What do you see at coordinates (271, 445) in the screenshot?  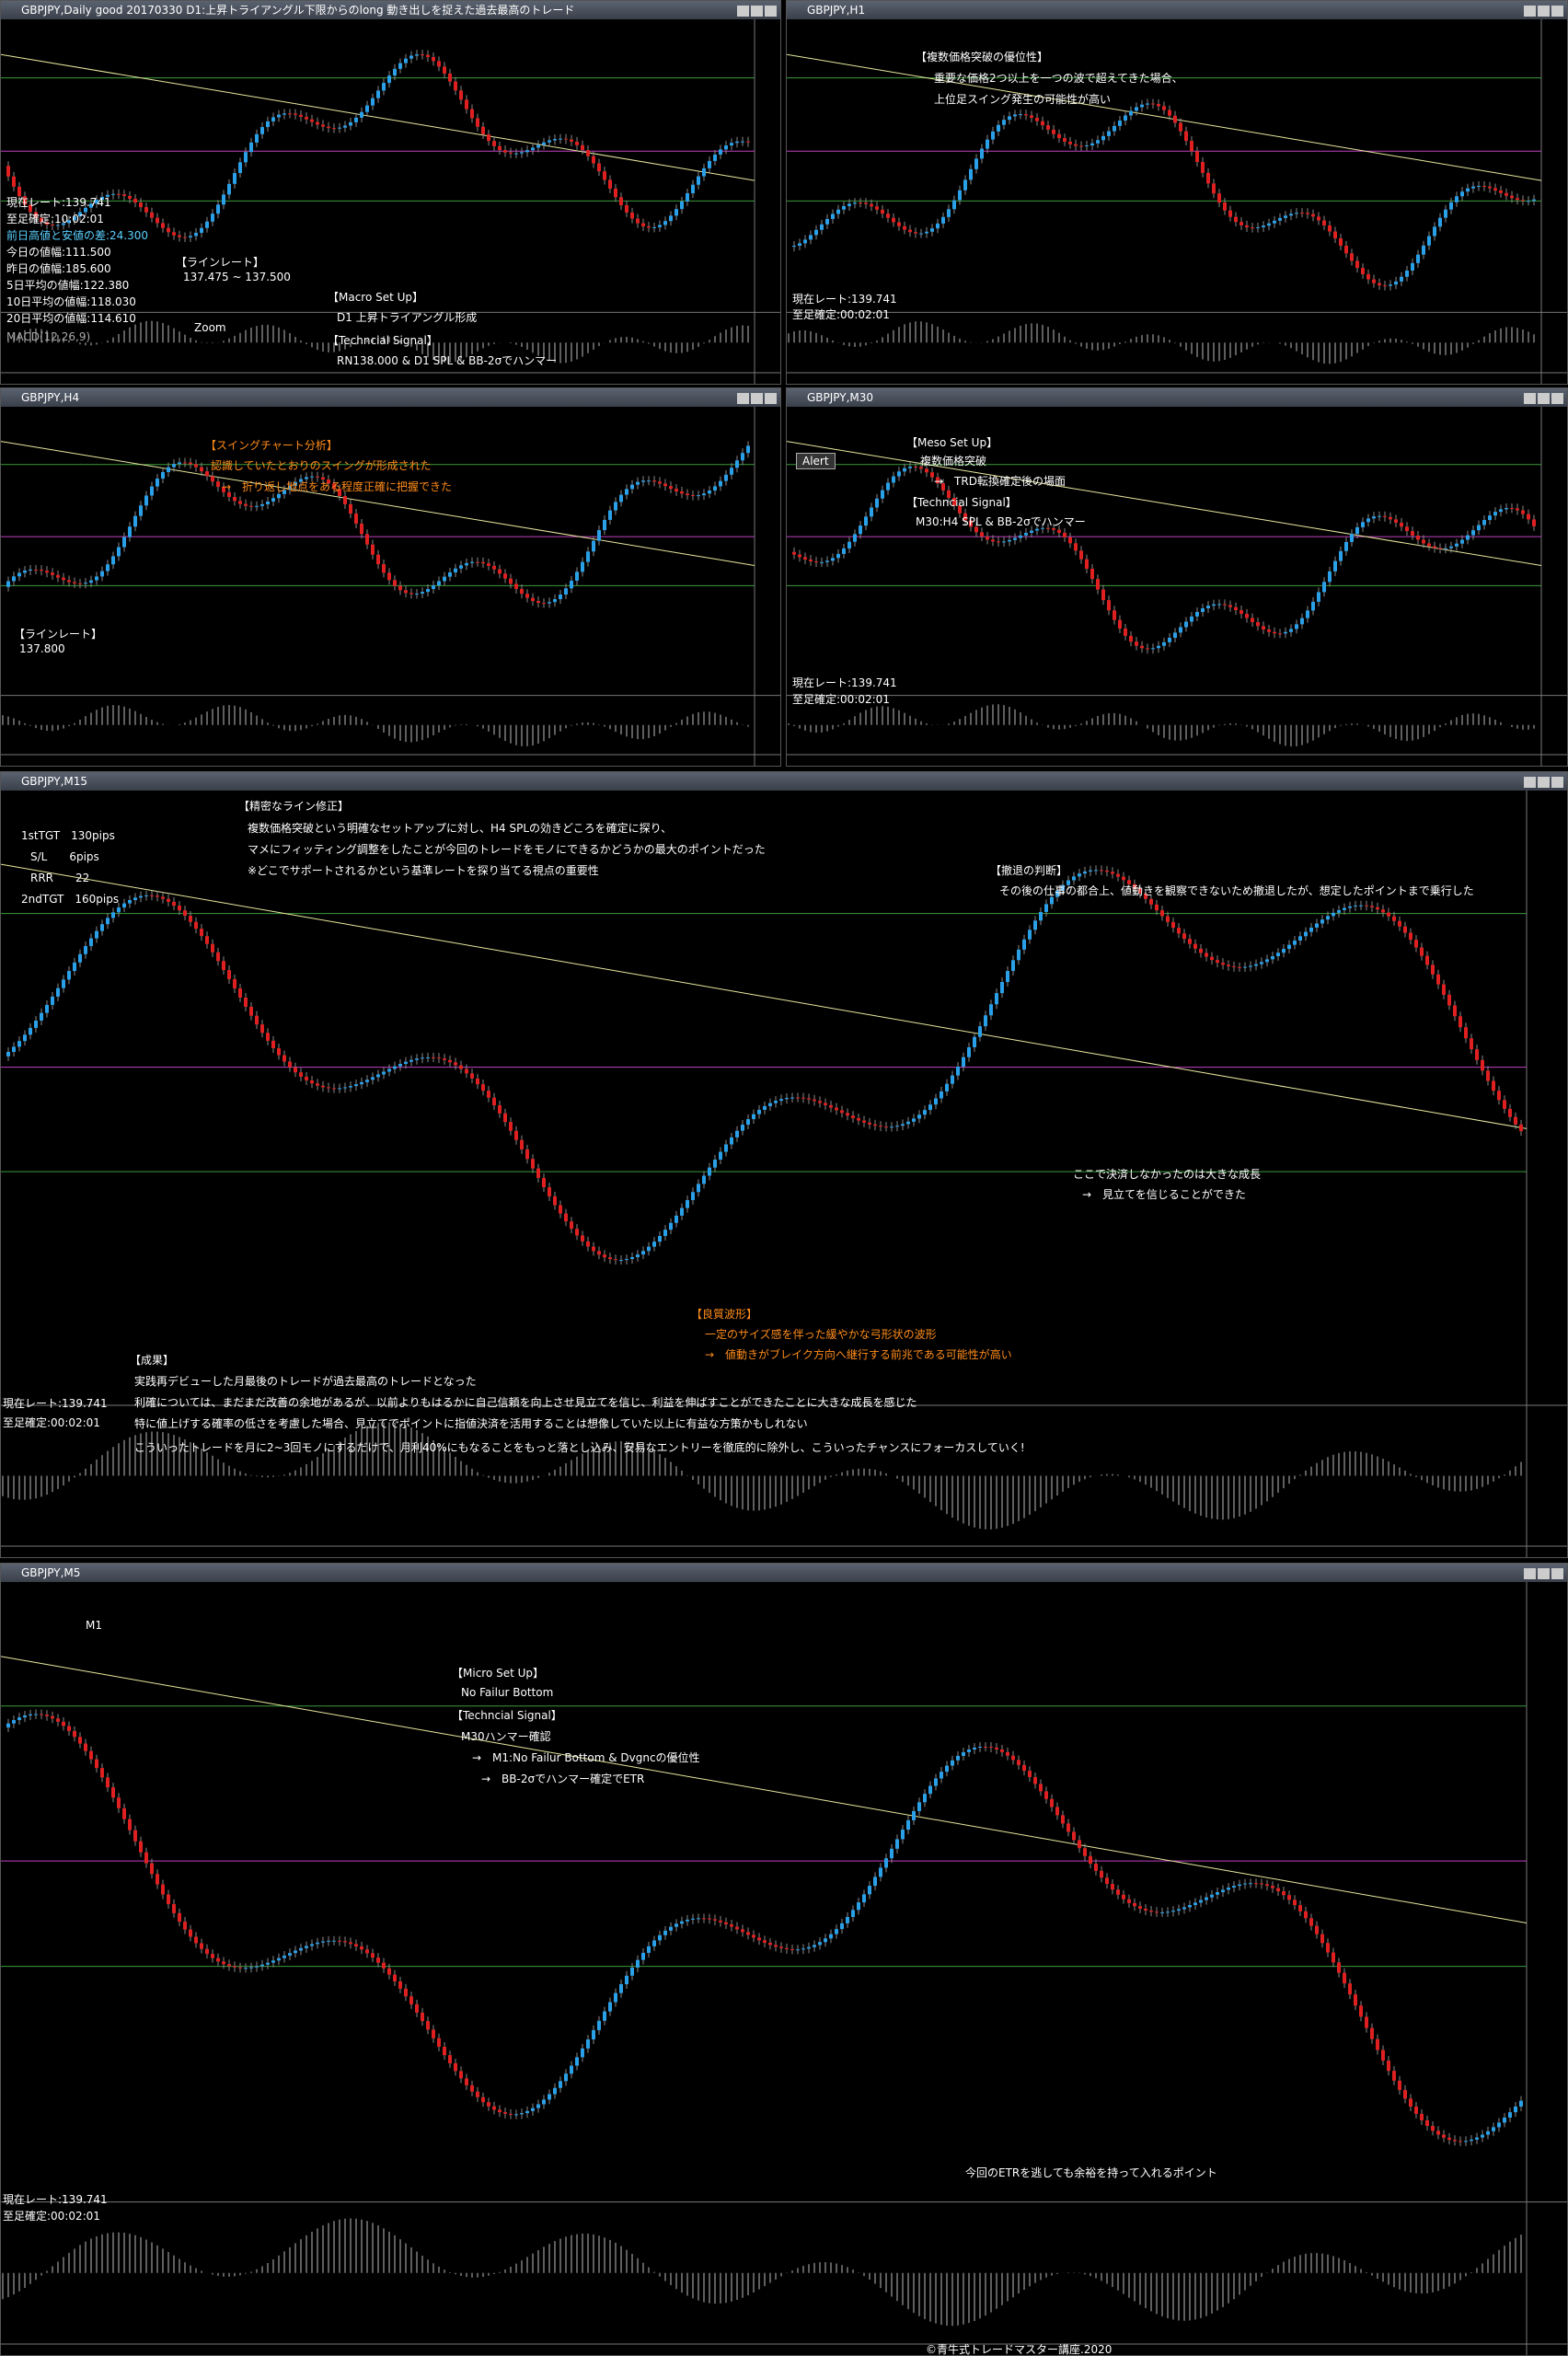 I see `annotation: 【スイングチャート分析】` at bounding box center [271, 445].